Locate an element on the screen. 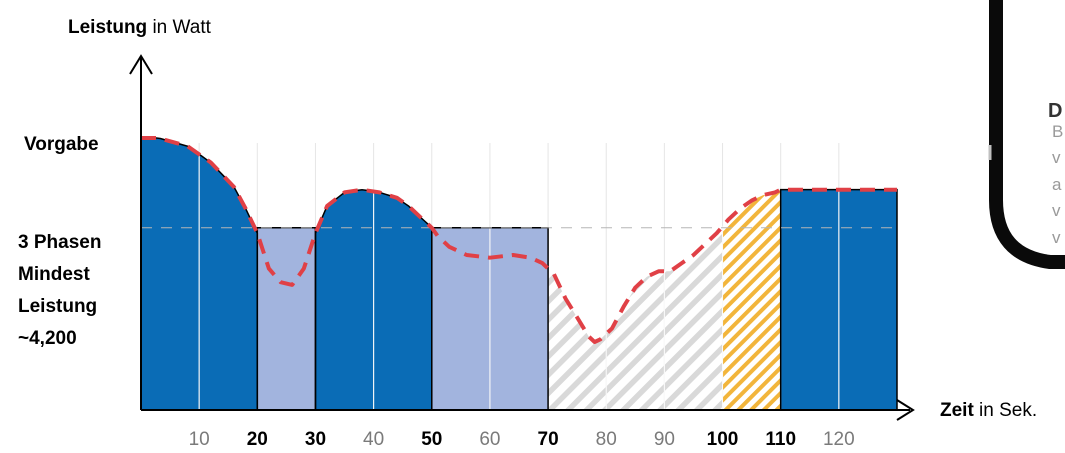 This screenshot has height=453, width=1065. x-axis-arrow is located at coordinates (905, 410).